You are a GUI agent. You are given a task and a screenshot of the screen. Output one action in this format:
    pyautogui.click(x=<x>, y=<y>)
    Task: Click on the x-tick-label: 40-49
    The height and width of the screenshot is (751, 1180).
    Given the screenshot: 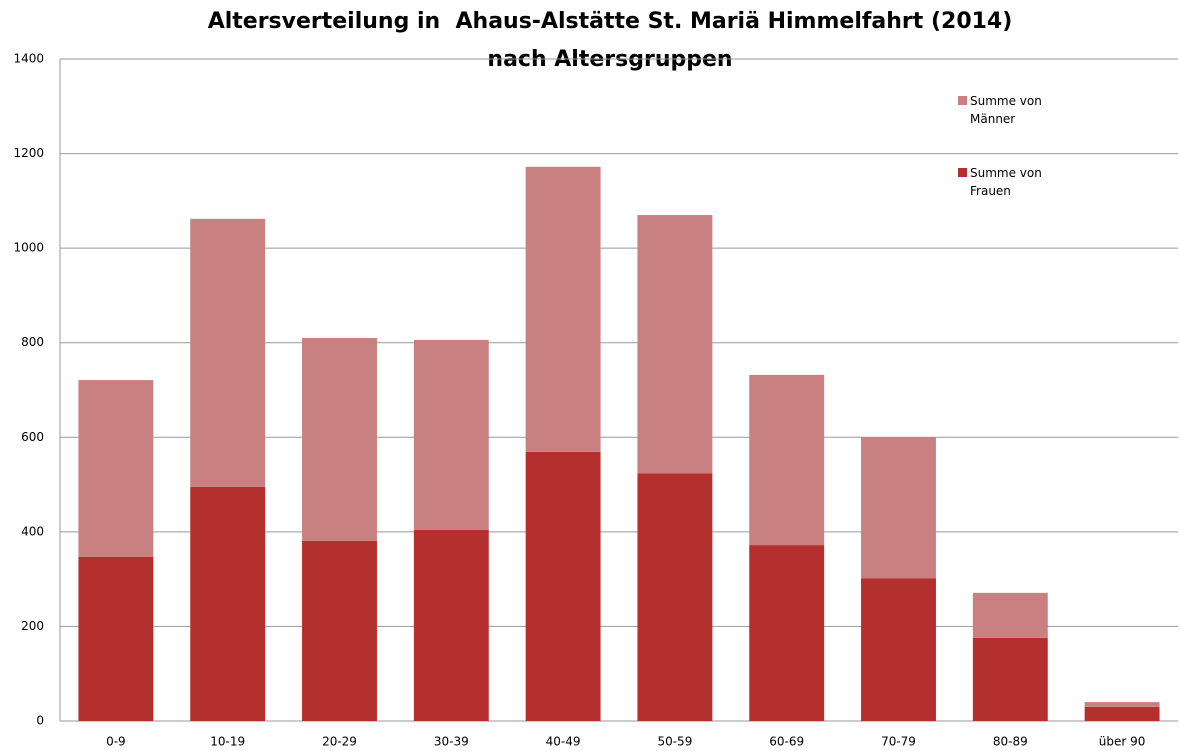 What is the action you would take?
    pyautogui.click(x=563, y=742)
    